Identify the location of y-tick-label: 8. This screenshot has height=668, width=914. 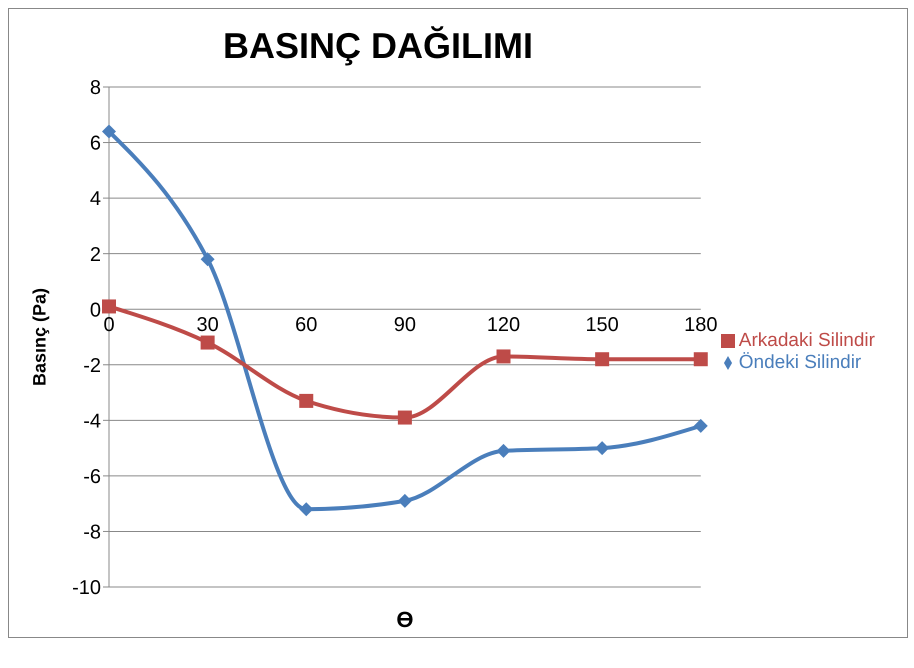
(95, 88).